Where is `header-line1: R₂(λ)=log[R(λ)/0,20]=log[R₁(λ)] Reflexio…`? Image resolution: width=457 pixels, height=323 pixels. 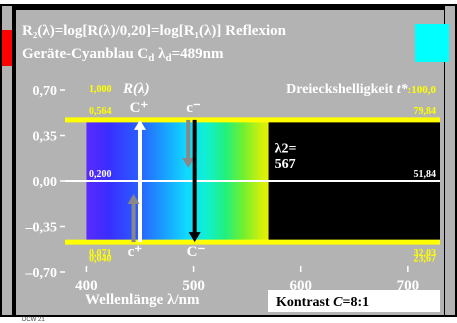
header-line1: R₂(λ)=log[R(λ)/0,20]=log[R₁(λ)] Reflexio… is located at coordinates (154, 31).